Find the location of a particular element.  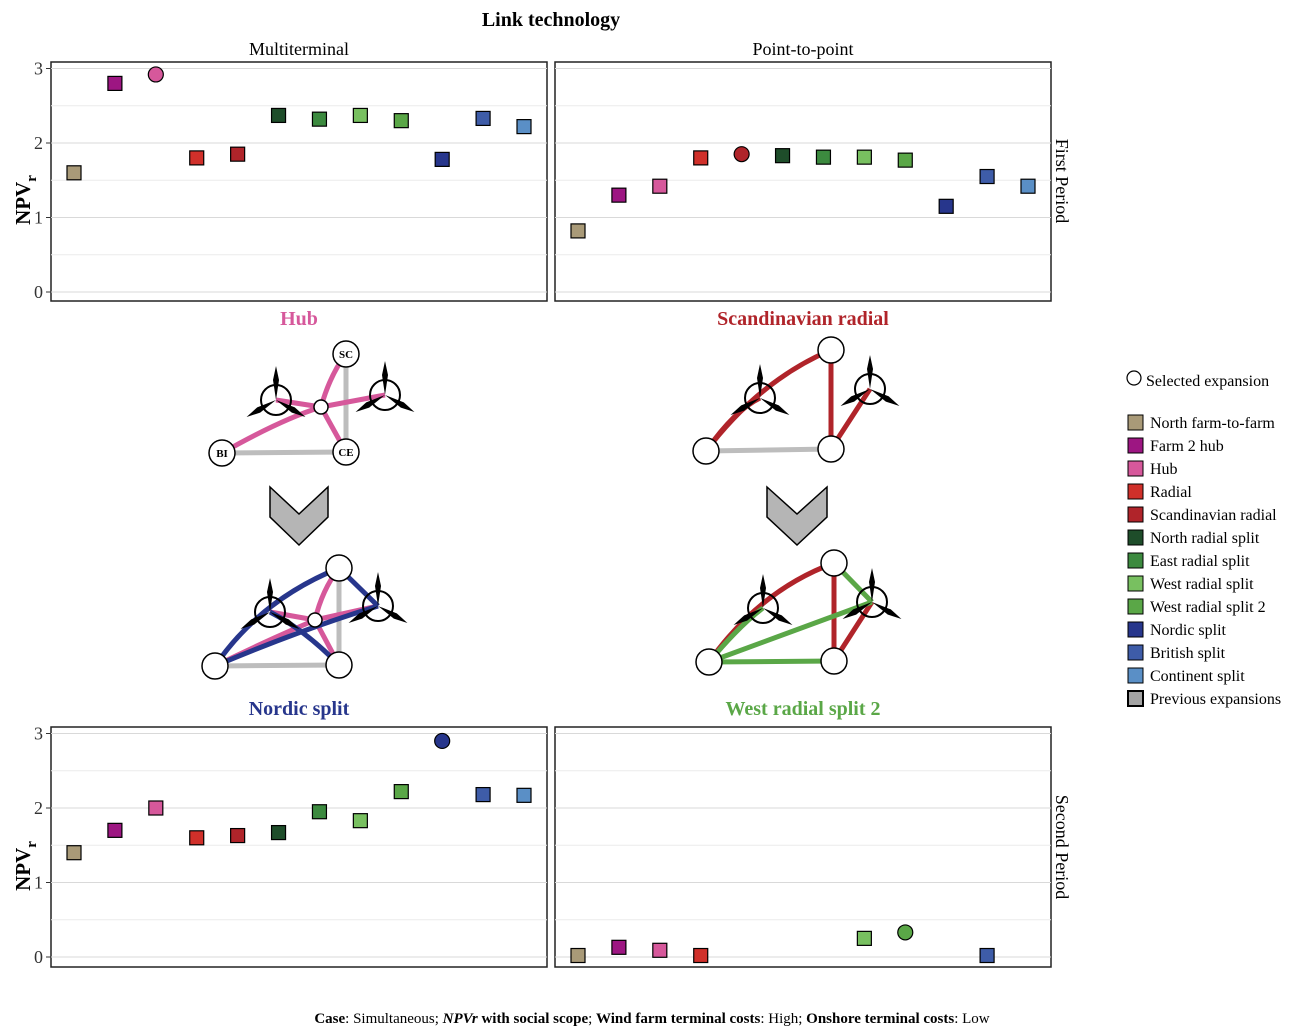

legend-label: Hub is located at coordinates (1164, 469).